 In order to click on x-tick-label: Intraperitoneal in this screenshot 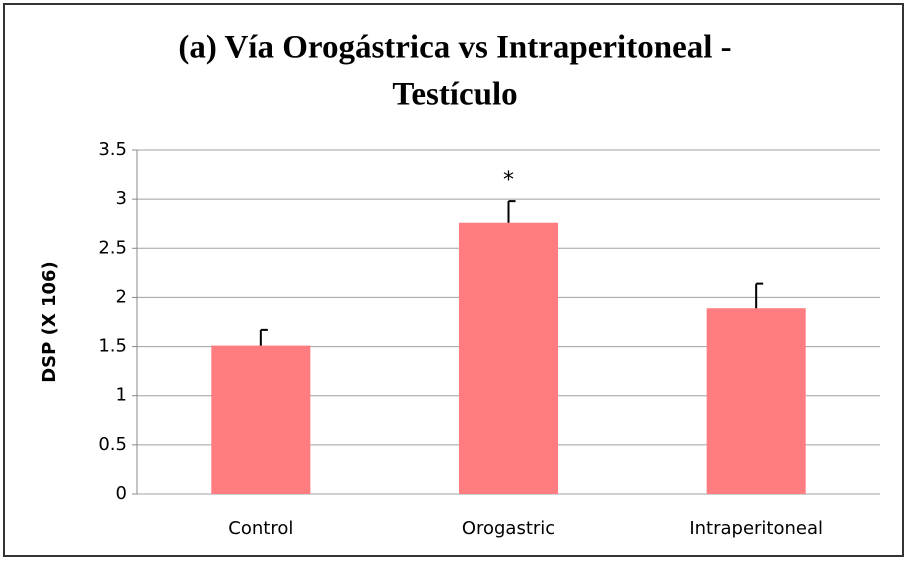, I will do `click(756, 528)`.